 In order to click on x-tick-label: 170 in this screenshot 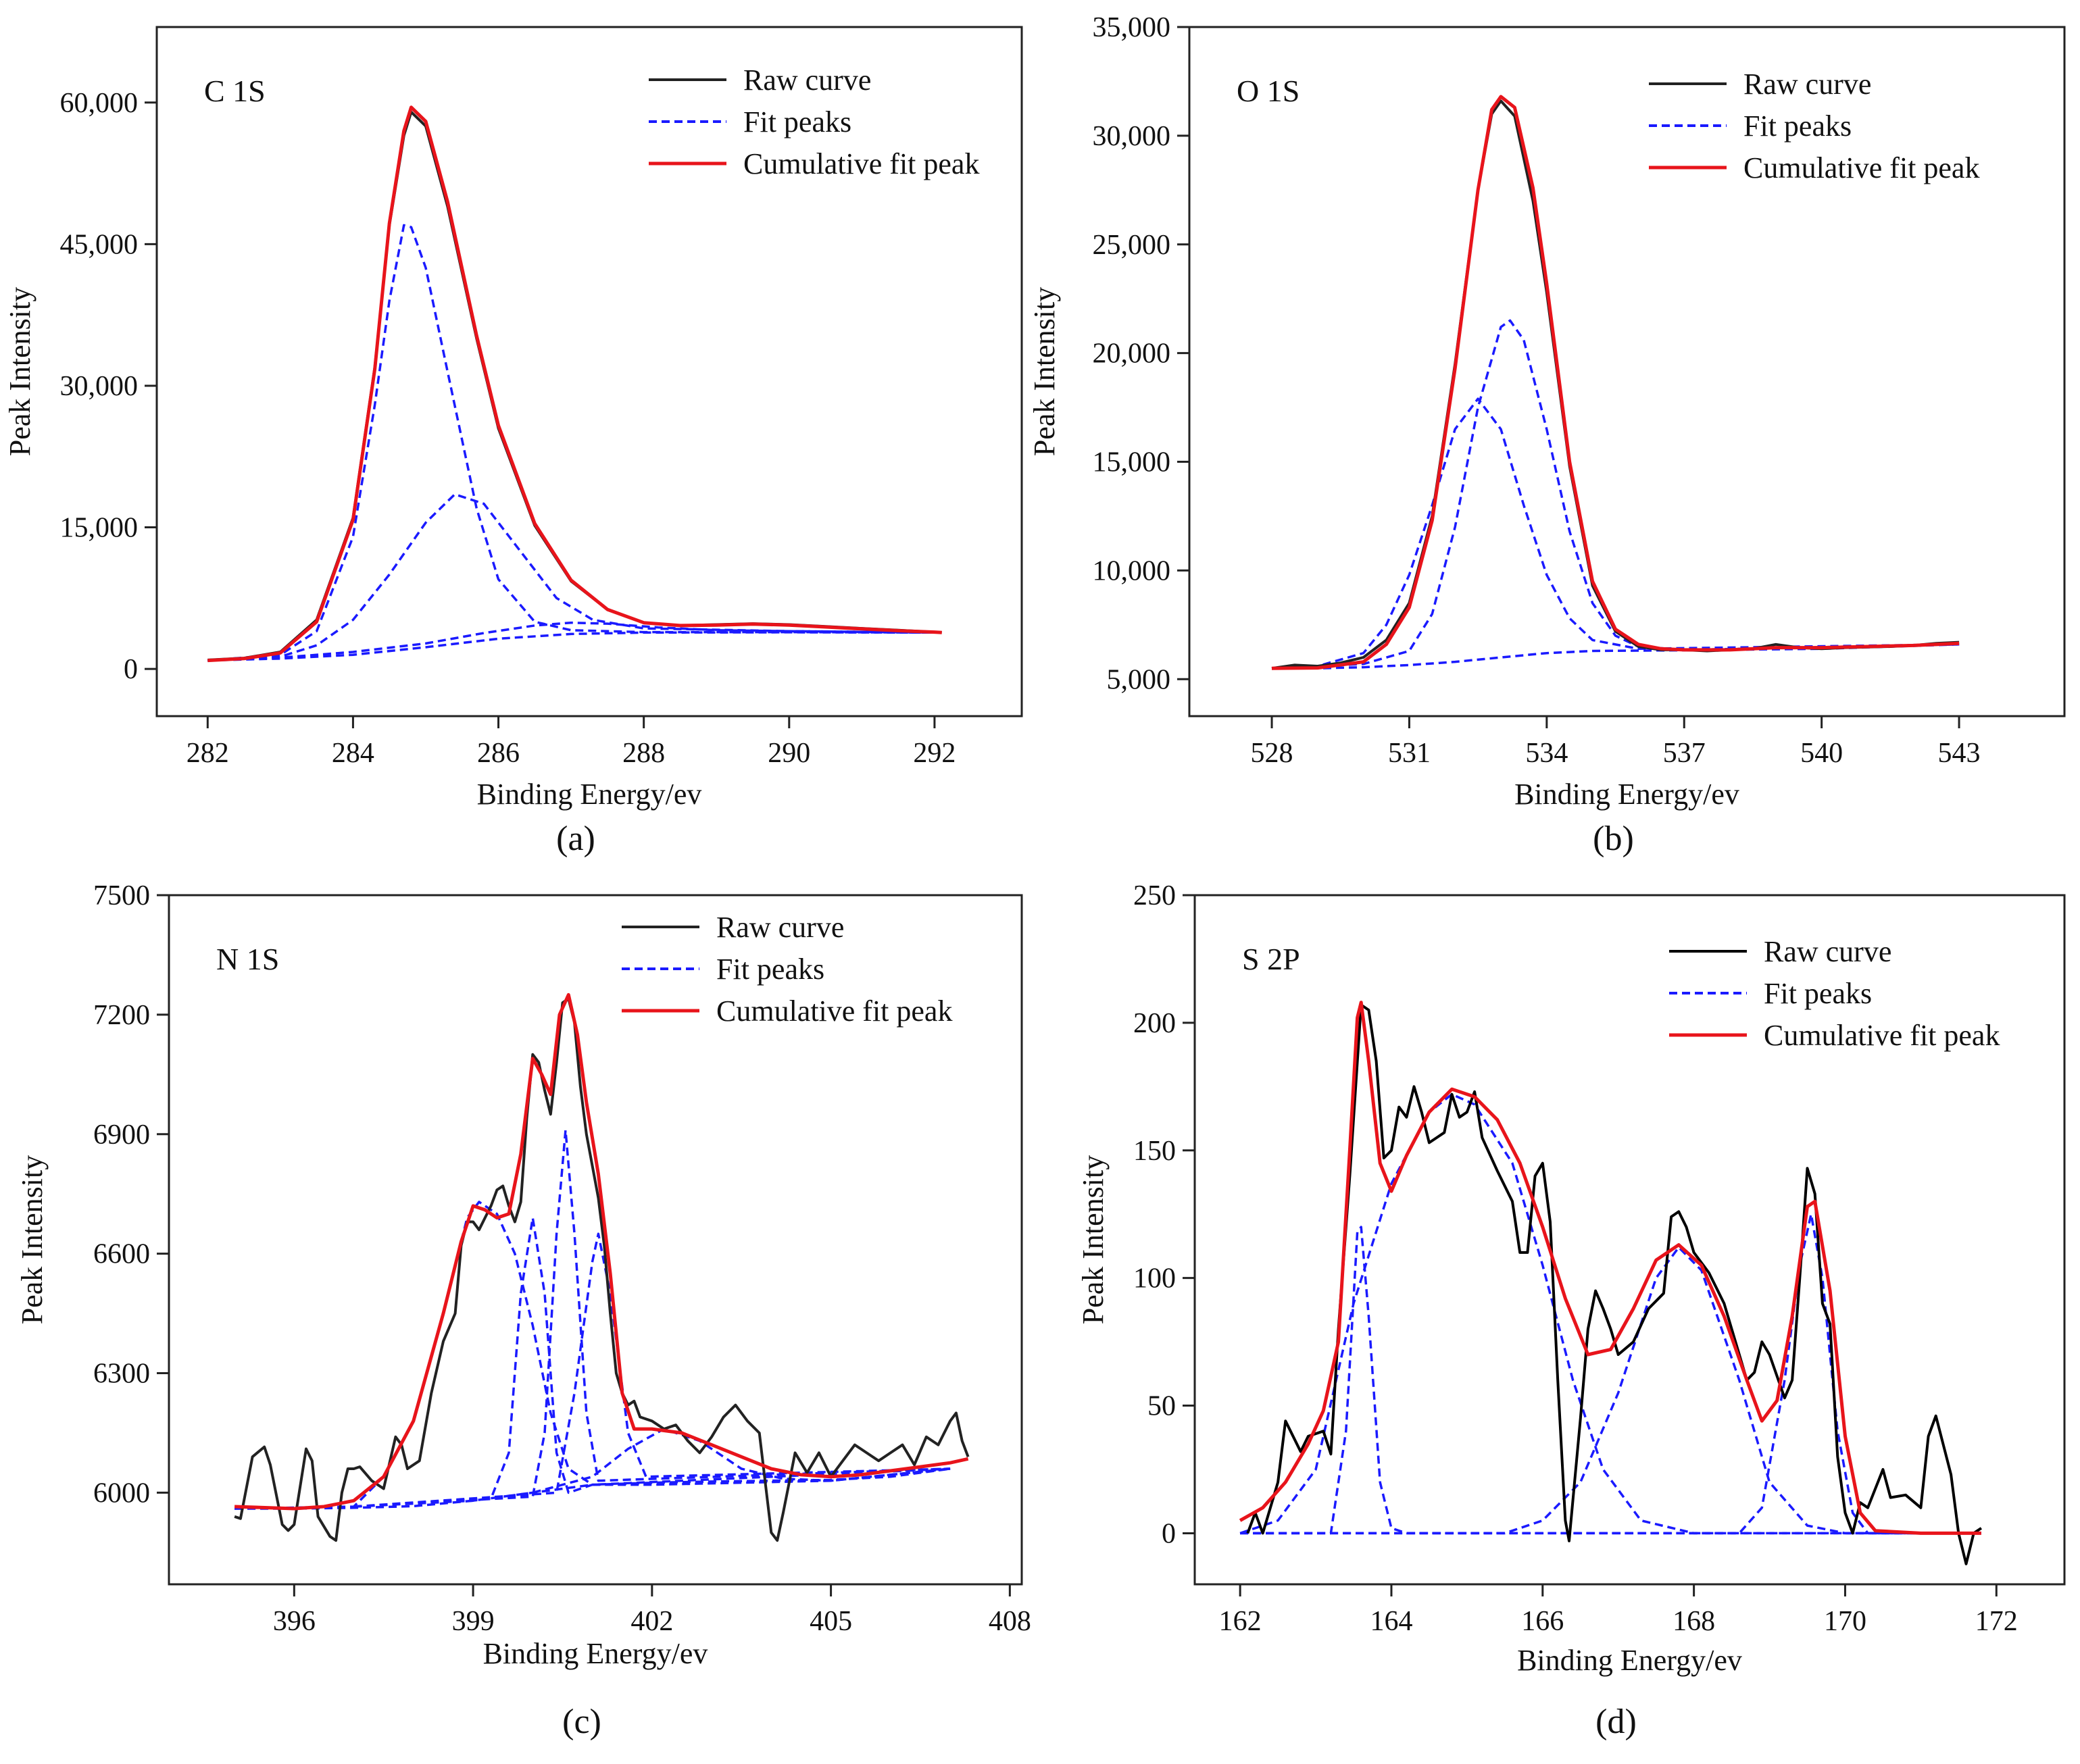, I will do `click(1845, 1622)`.